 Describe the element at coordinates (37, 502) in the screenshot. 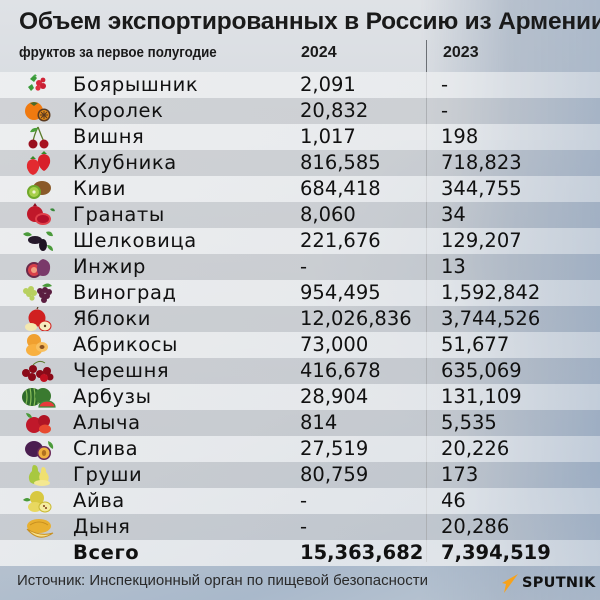

I see `quince-icon` at that location.